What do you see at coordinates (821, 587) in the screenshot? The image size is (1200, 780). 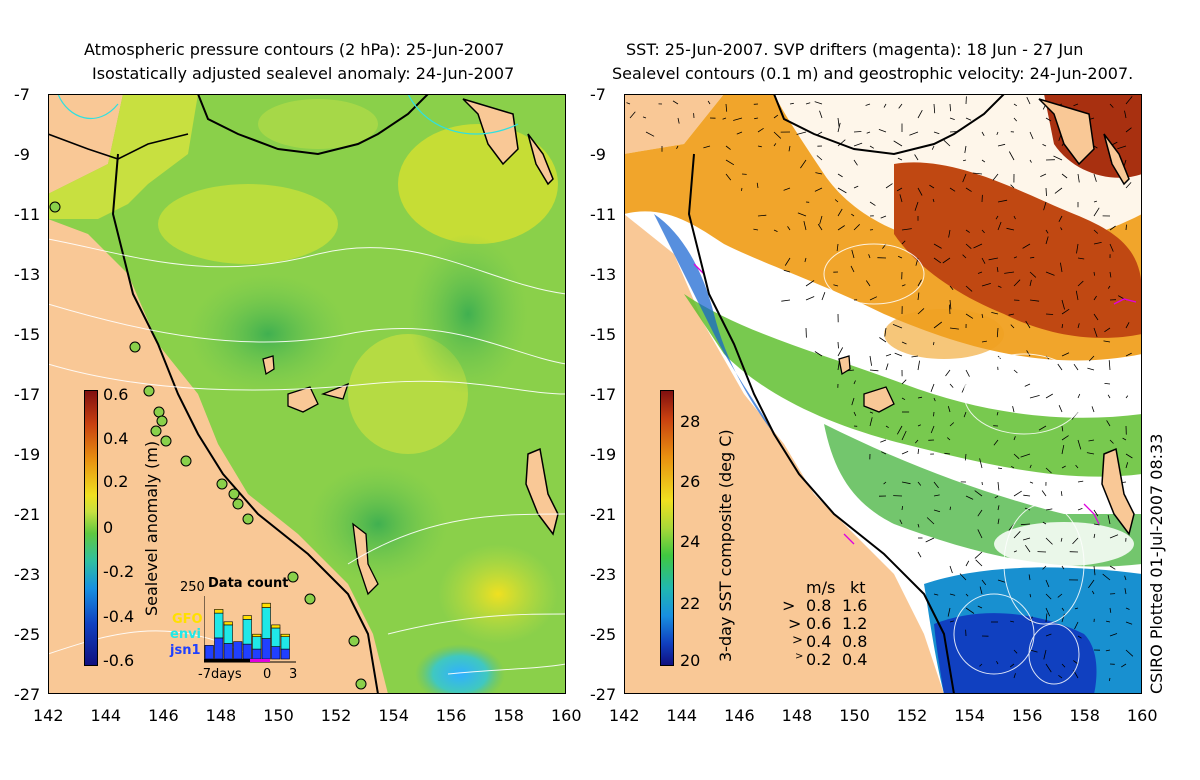 I see `vel-header-ms: m/s` at bounding box center [821, 587].